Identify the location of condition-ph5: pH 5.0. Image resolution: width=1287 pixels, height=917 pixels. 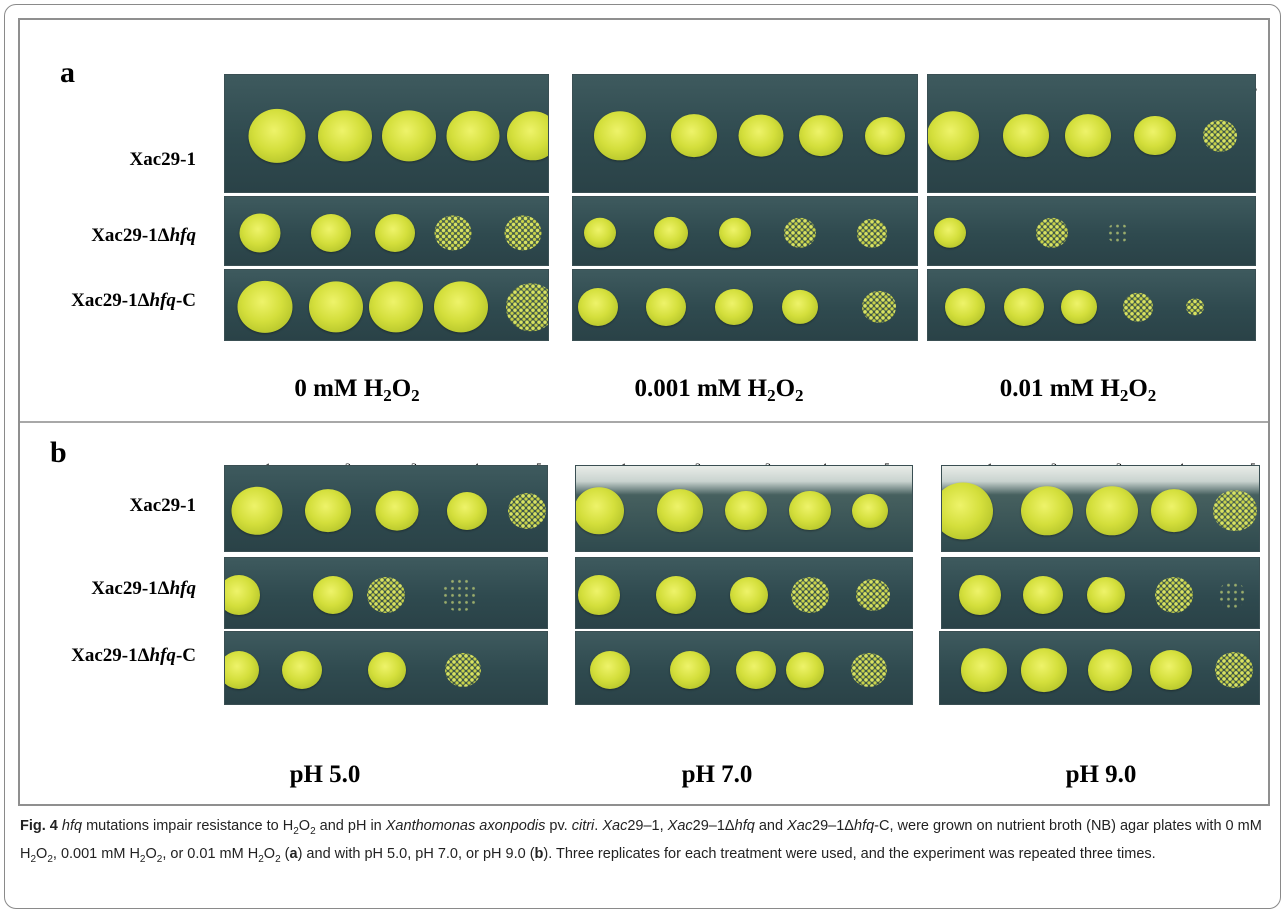
(325, 774).